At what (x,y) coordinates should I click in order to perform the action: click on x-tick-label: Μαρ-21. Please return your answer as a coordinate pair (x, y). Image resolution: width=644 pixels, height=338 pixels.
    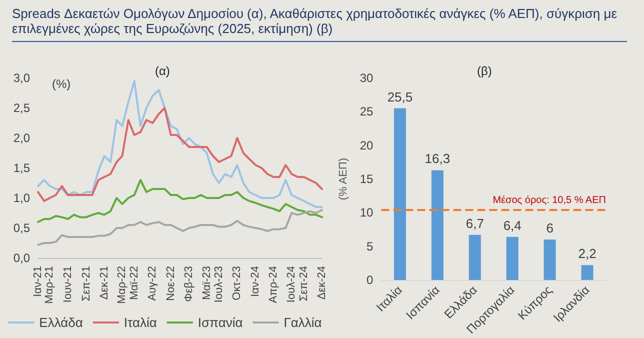
    Looking at the image, I should click on (50, 285).